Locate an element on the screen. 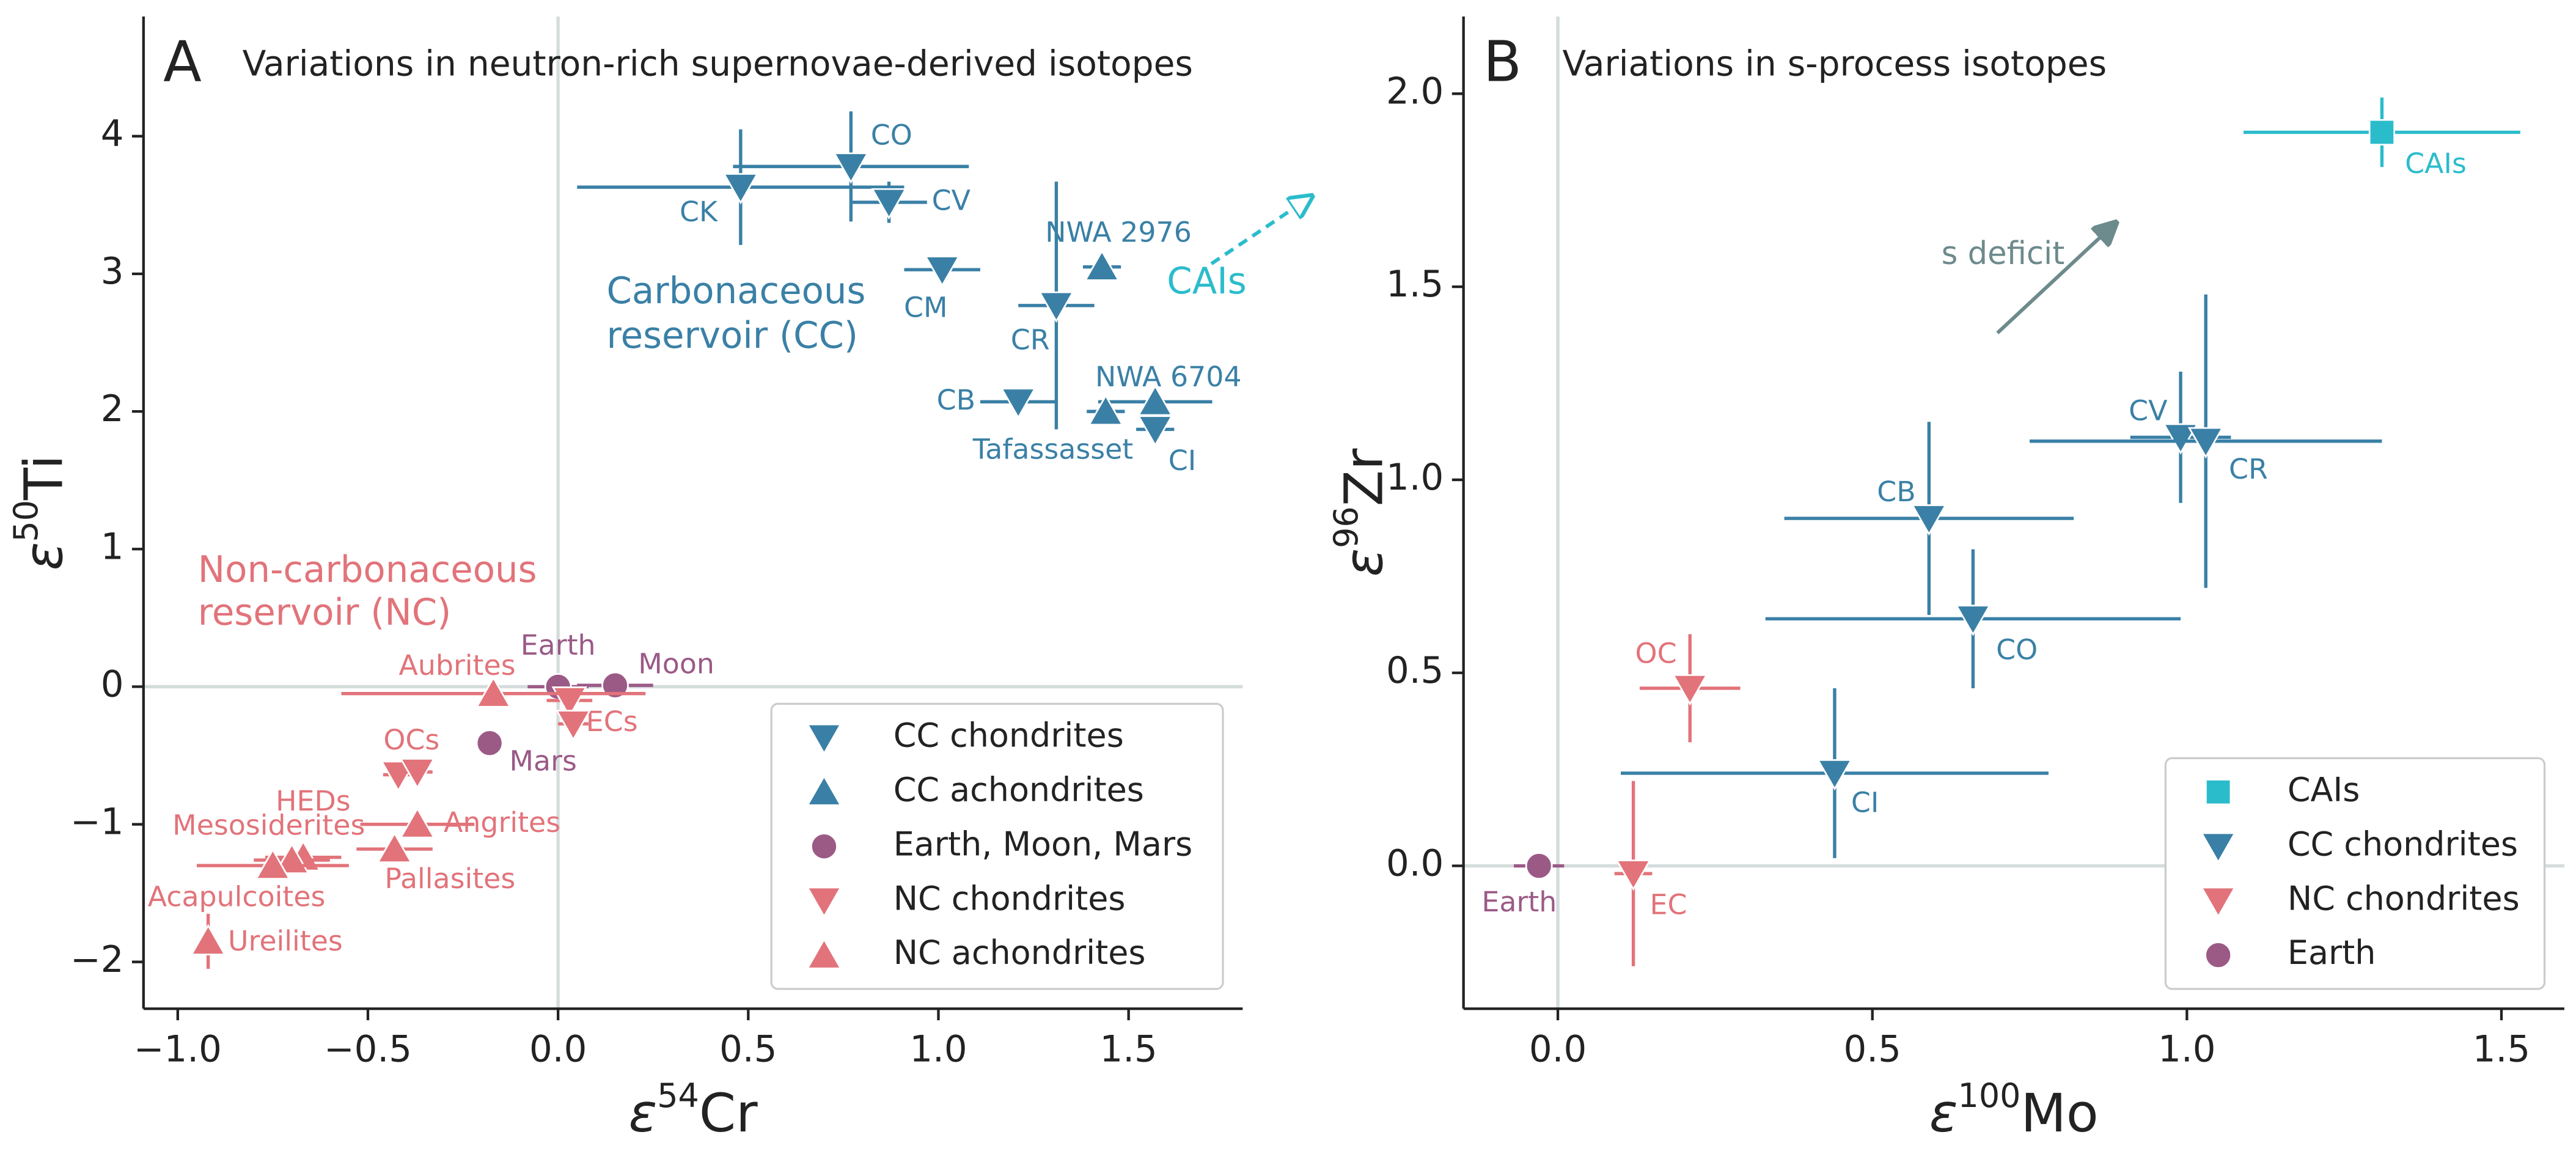 This screenshot has width=2576, height=1162. point-label: OC is located at coordinates (1656, 653).